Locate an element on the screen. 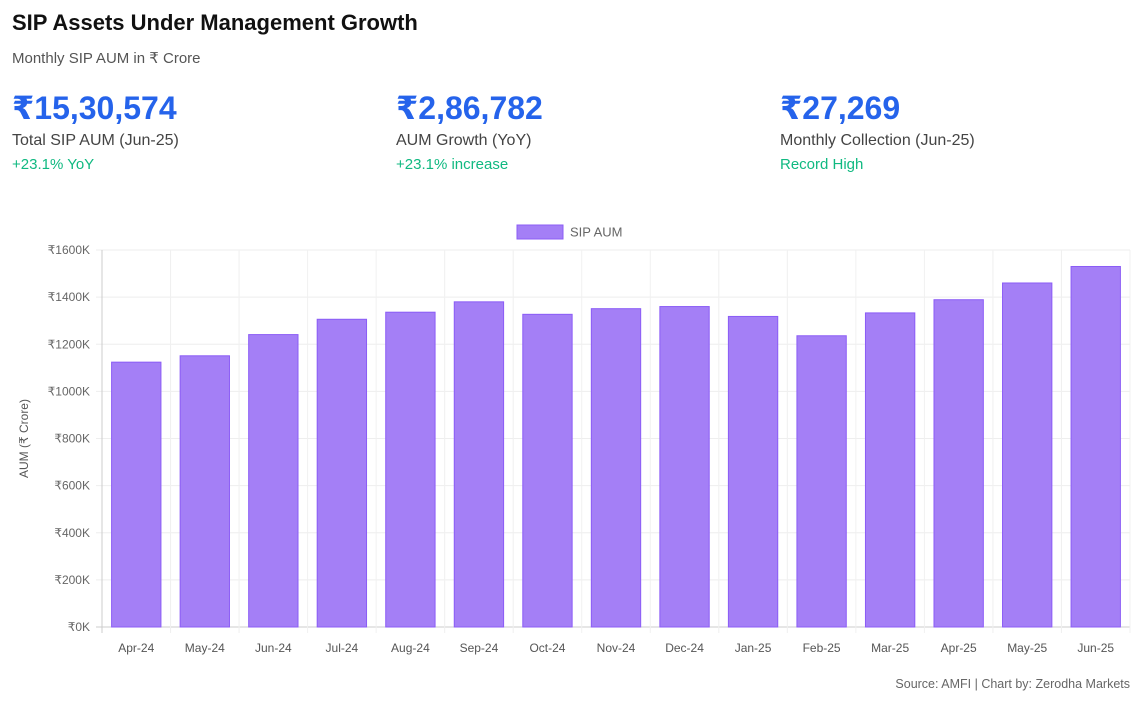 This screenshot has height=703, width=1138. y-tick-label: ₹1000K is located at coordinates (69, 391).